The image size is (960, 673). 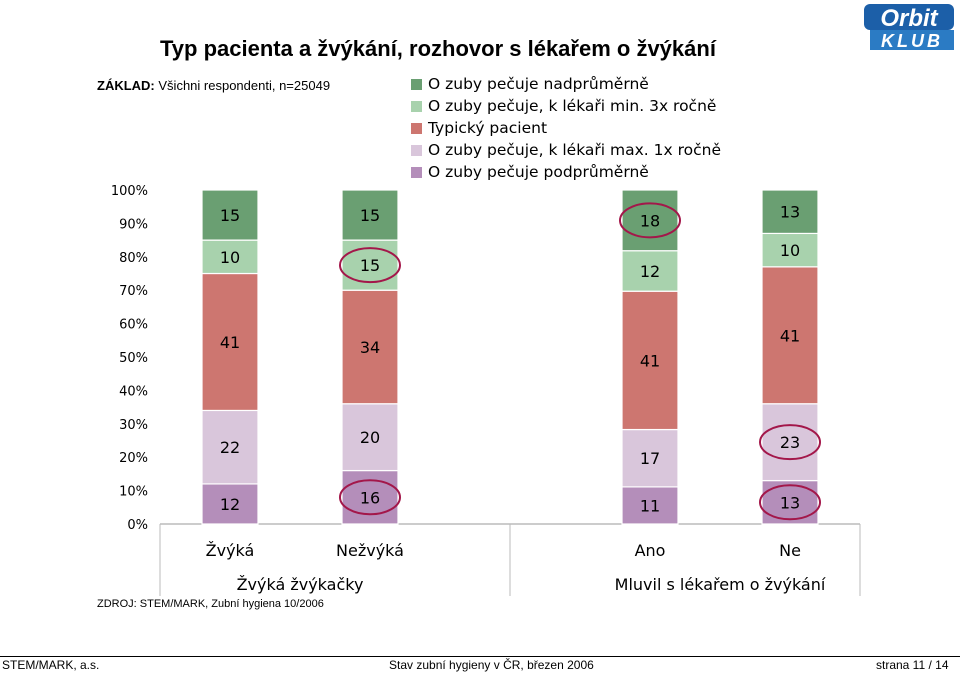 What do you see at coordinates (491, 665) in the screenshot?
I see `footer-center: Stav zubní hygieny v ČR, březen 2006` at bounding box center [491, 665].